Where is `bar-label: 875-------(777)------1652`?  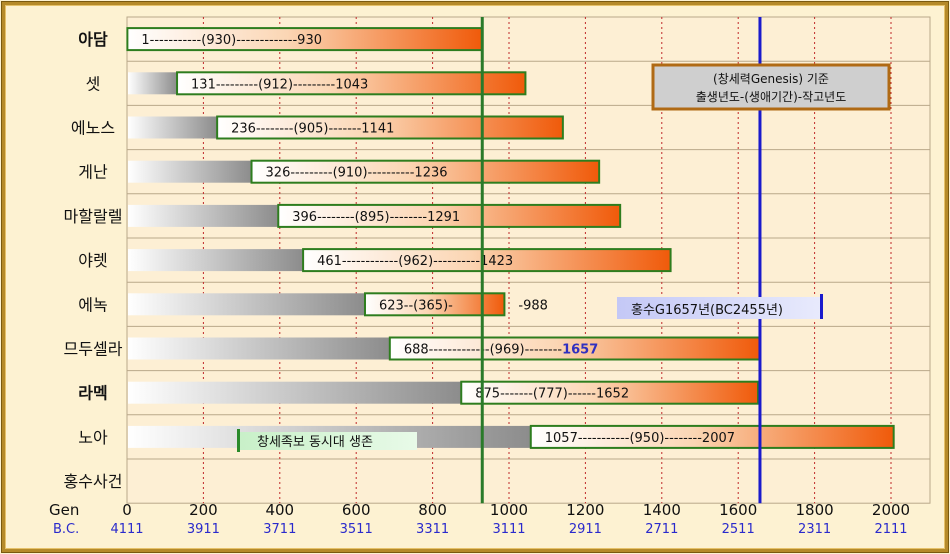
bar-label: 875-------(777)------1652 is located at coordinates (552, 394).